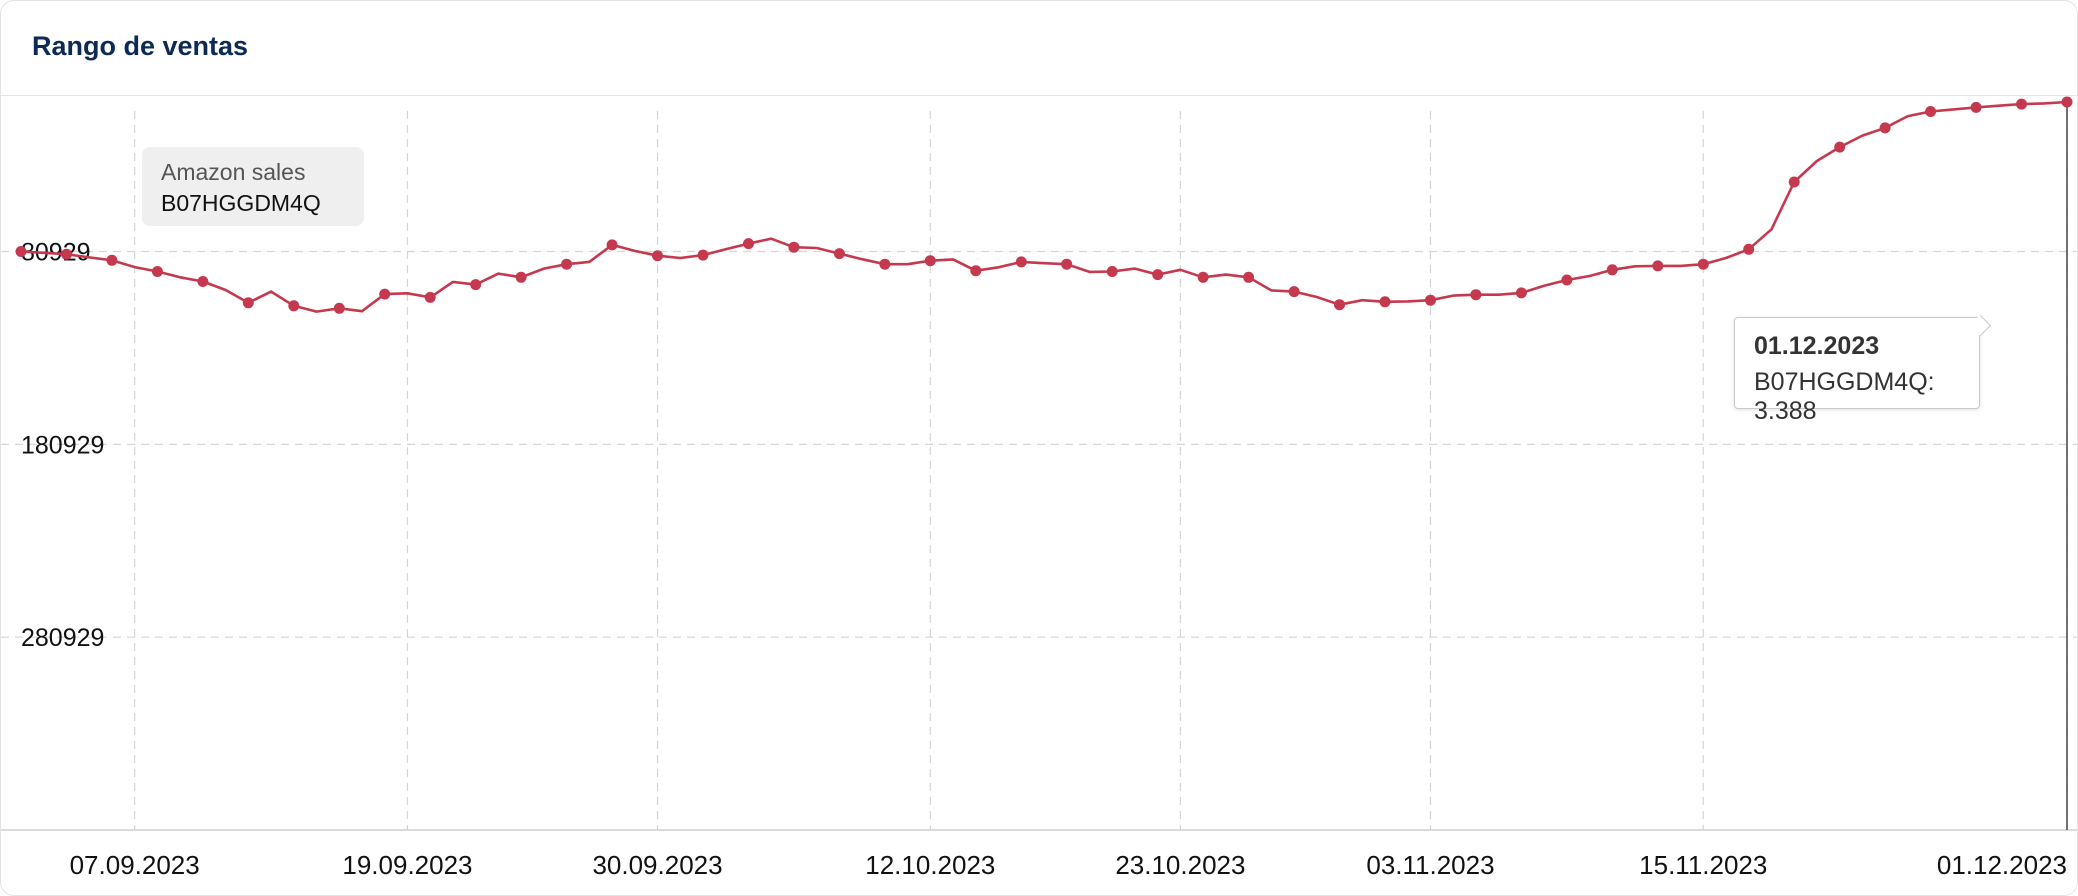 The width and height of the screenshot is (2078, 896). What do you see at coordinates (1039, 95) in the screenshot?
I see `header-divider` at bounding box center [1039, 95].